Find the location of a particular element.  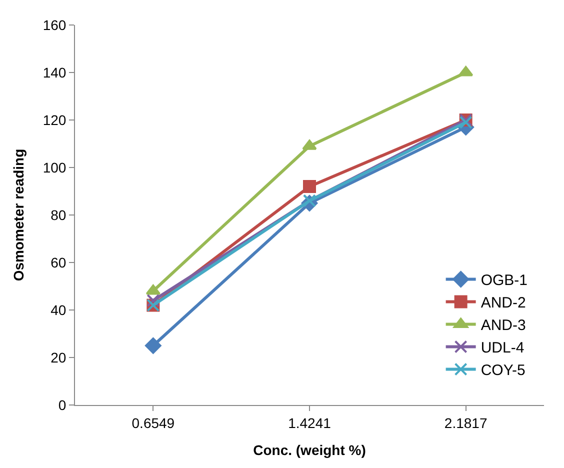

y-tick-label: 120 is located at coordinates (54, 120).